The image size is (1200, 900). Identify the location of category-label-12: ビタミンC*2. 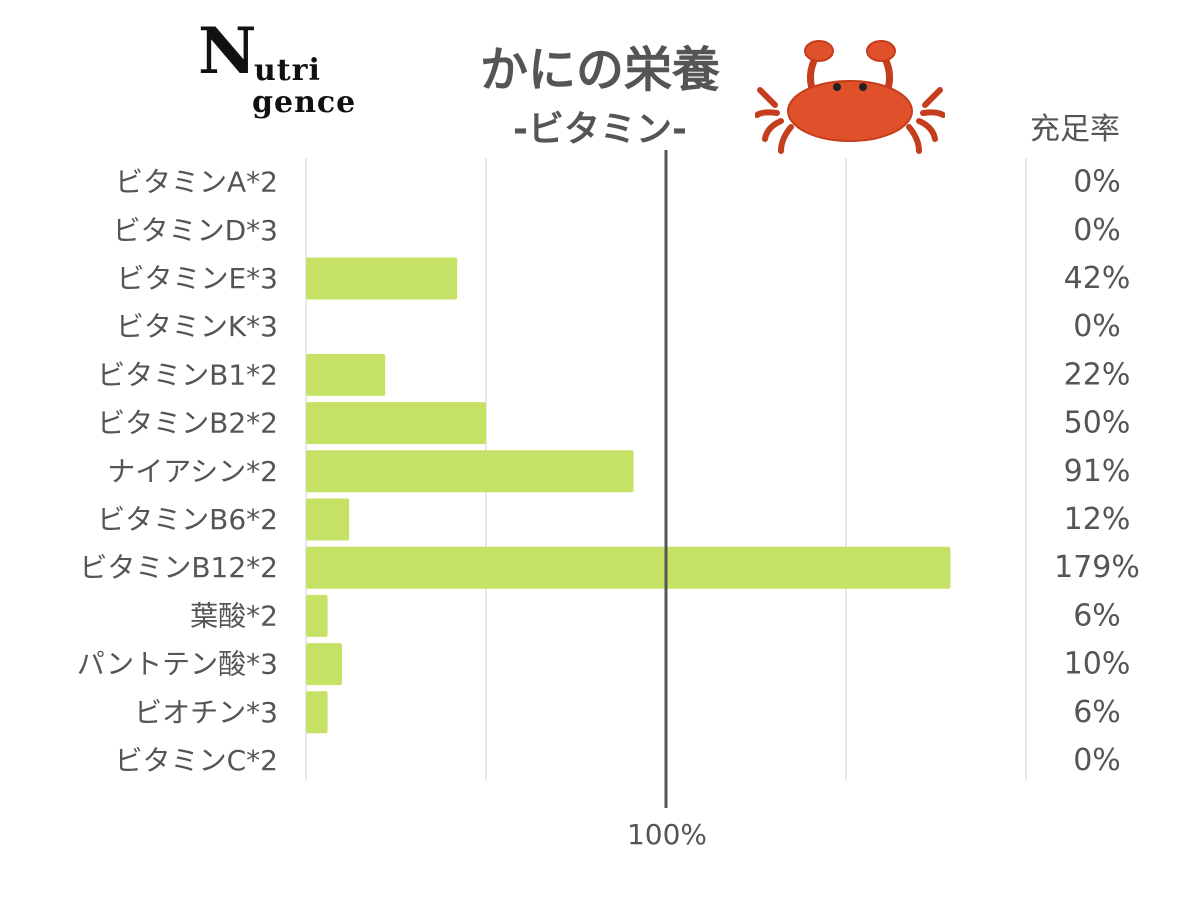
(196, 760).